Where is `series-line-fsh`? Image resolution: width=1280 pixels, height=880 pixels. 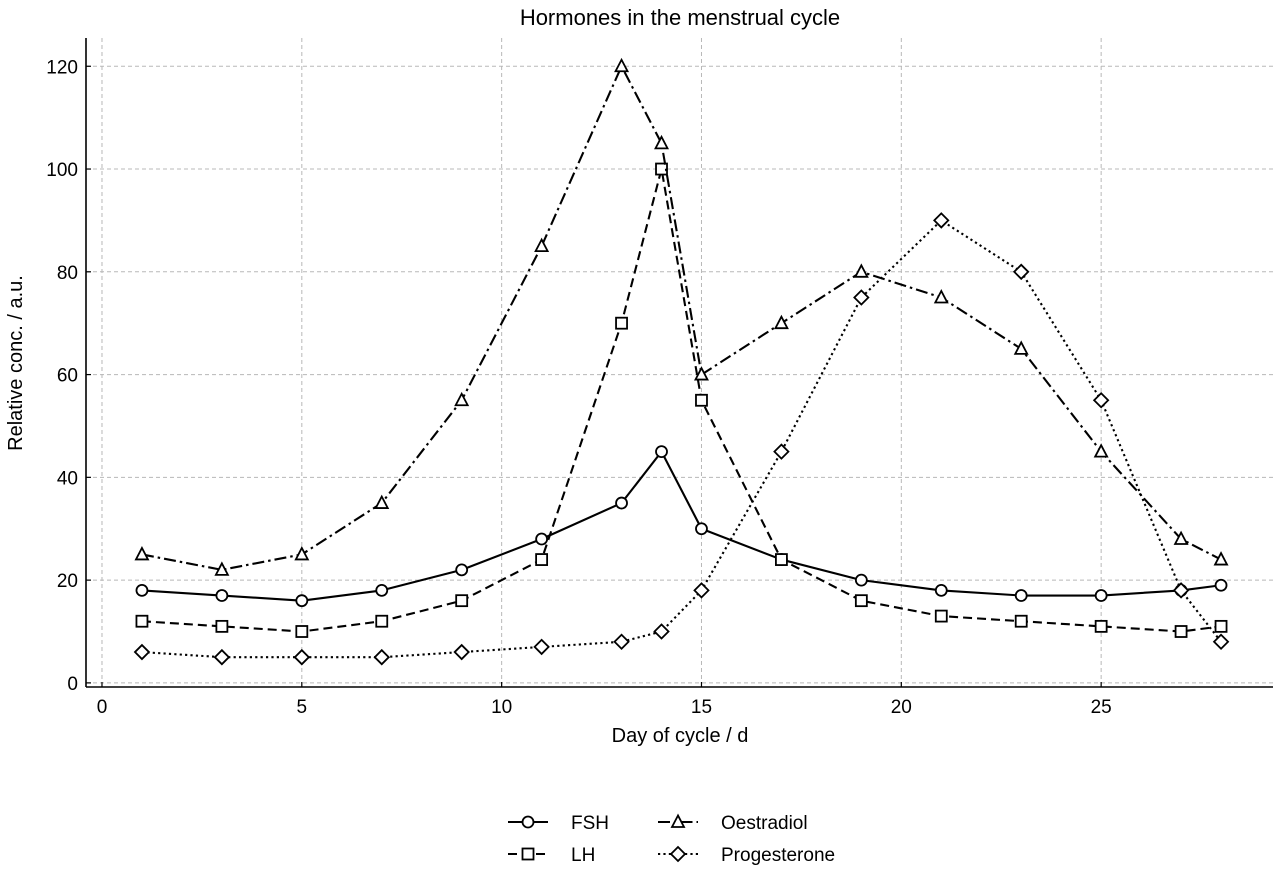
series-line-fsh is located at coordinates (681, 526).